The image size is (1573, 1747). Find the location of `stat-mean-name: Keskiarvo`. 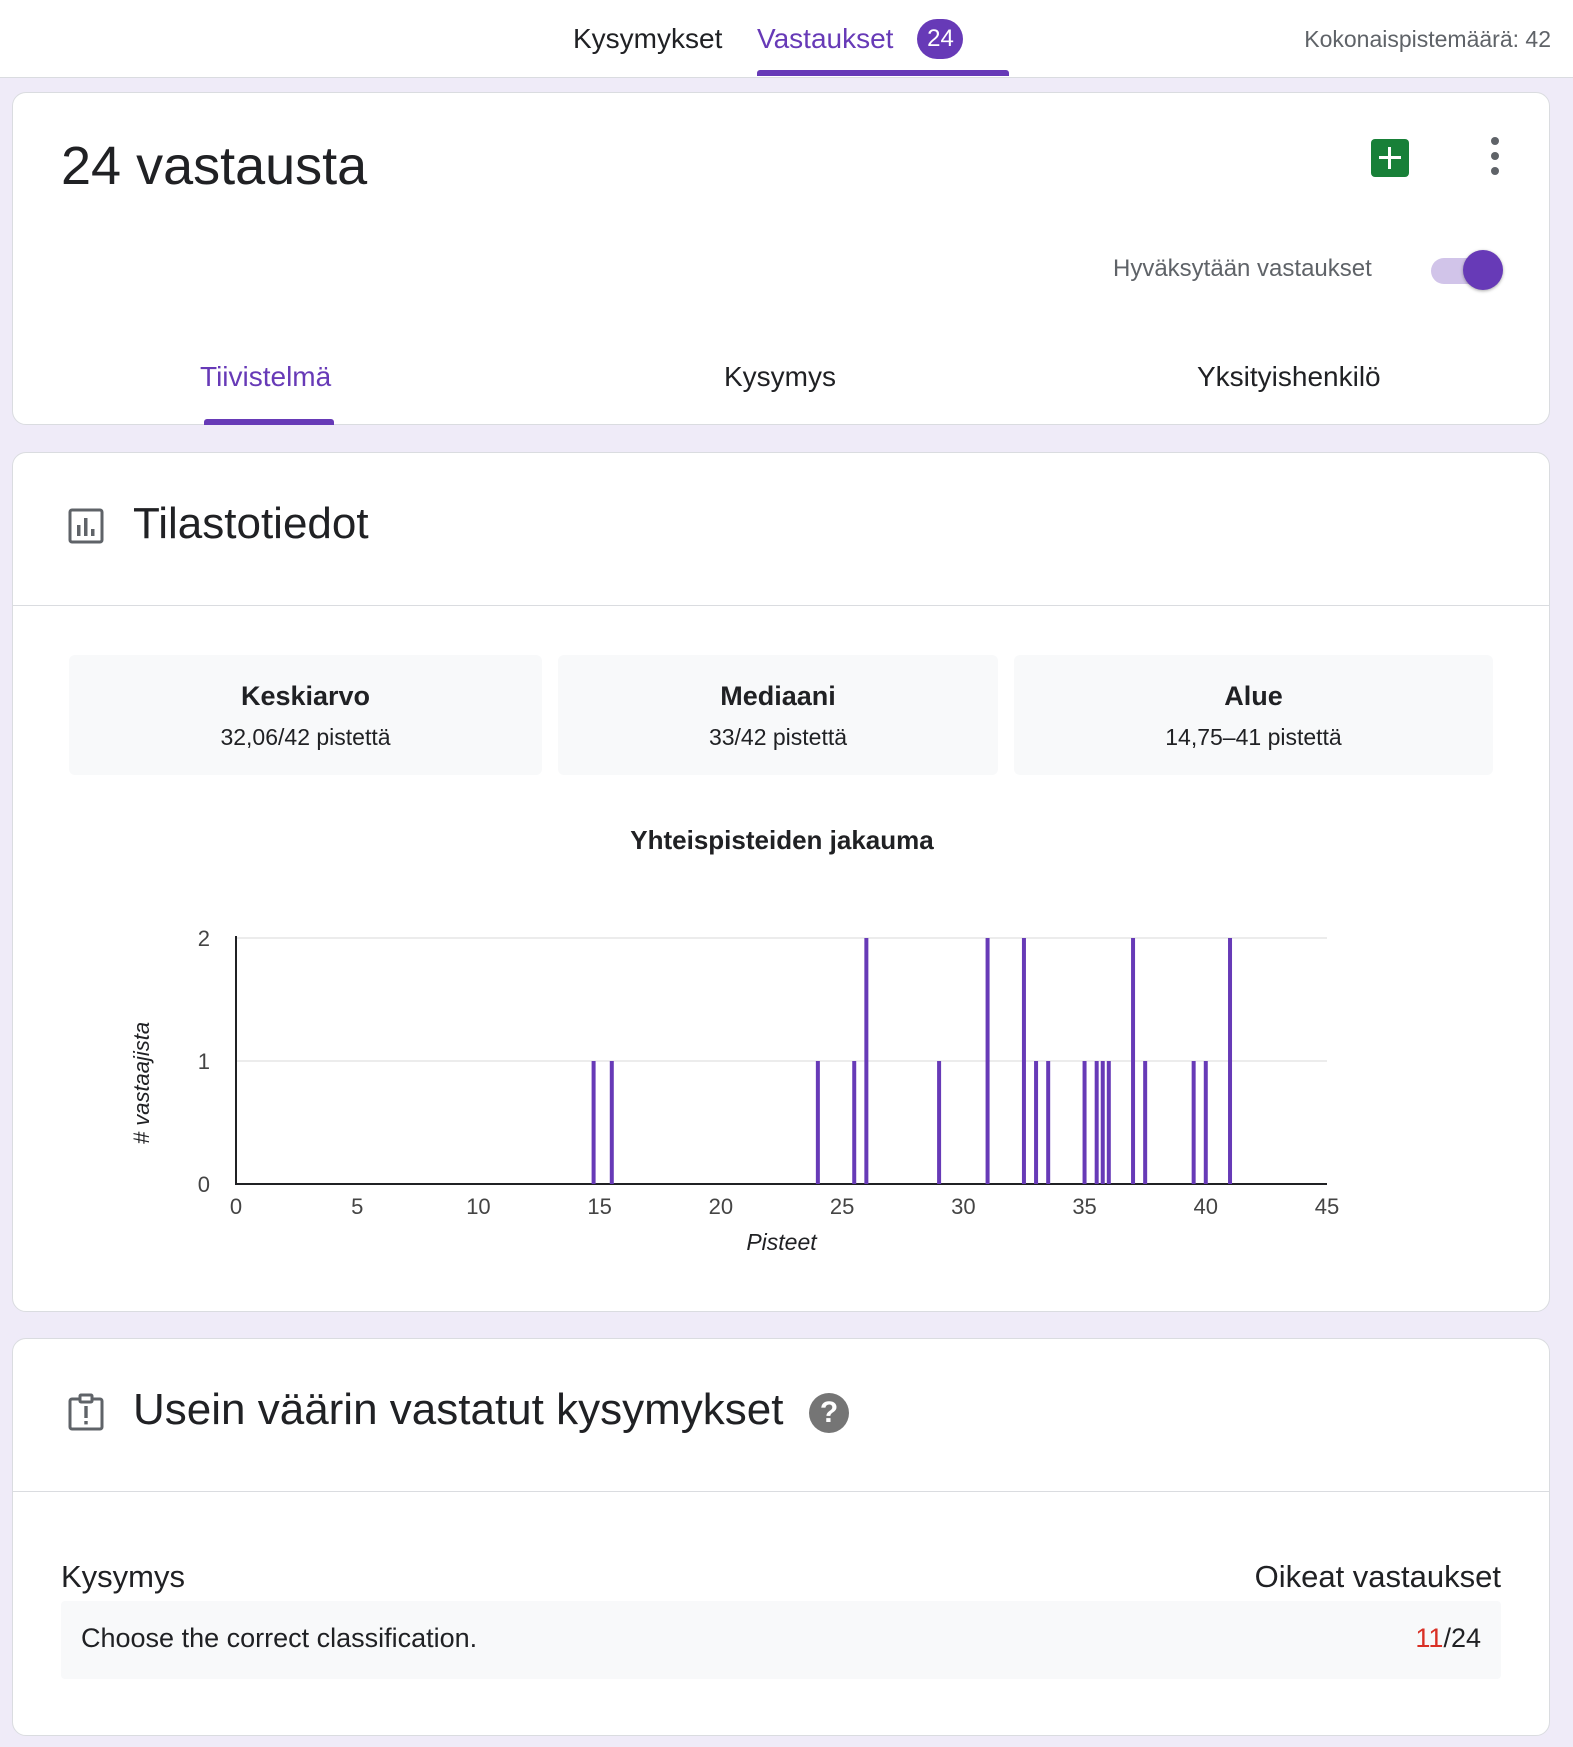

stat-mean-name: Keskiarvo is located at coordinates (305, 696).